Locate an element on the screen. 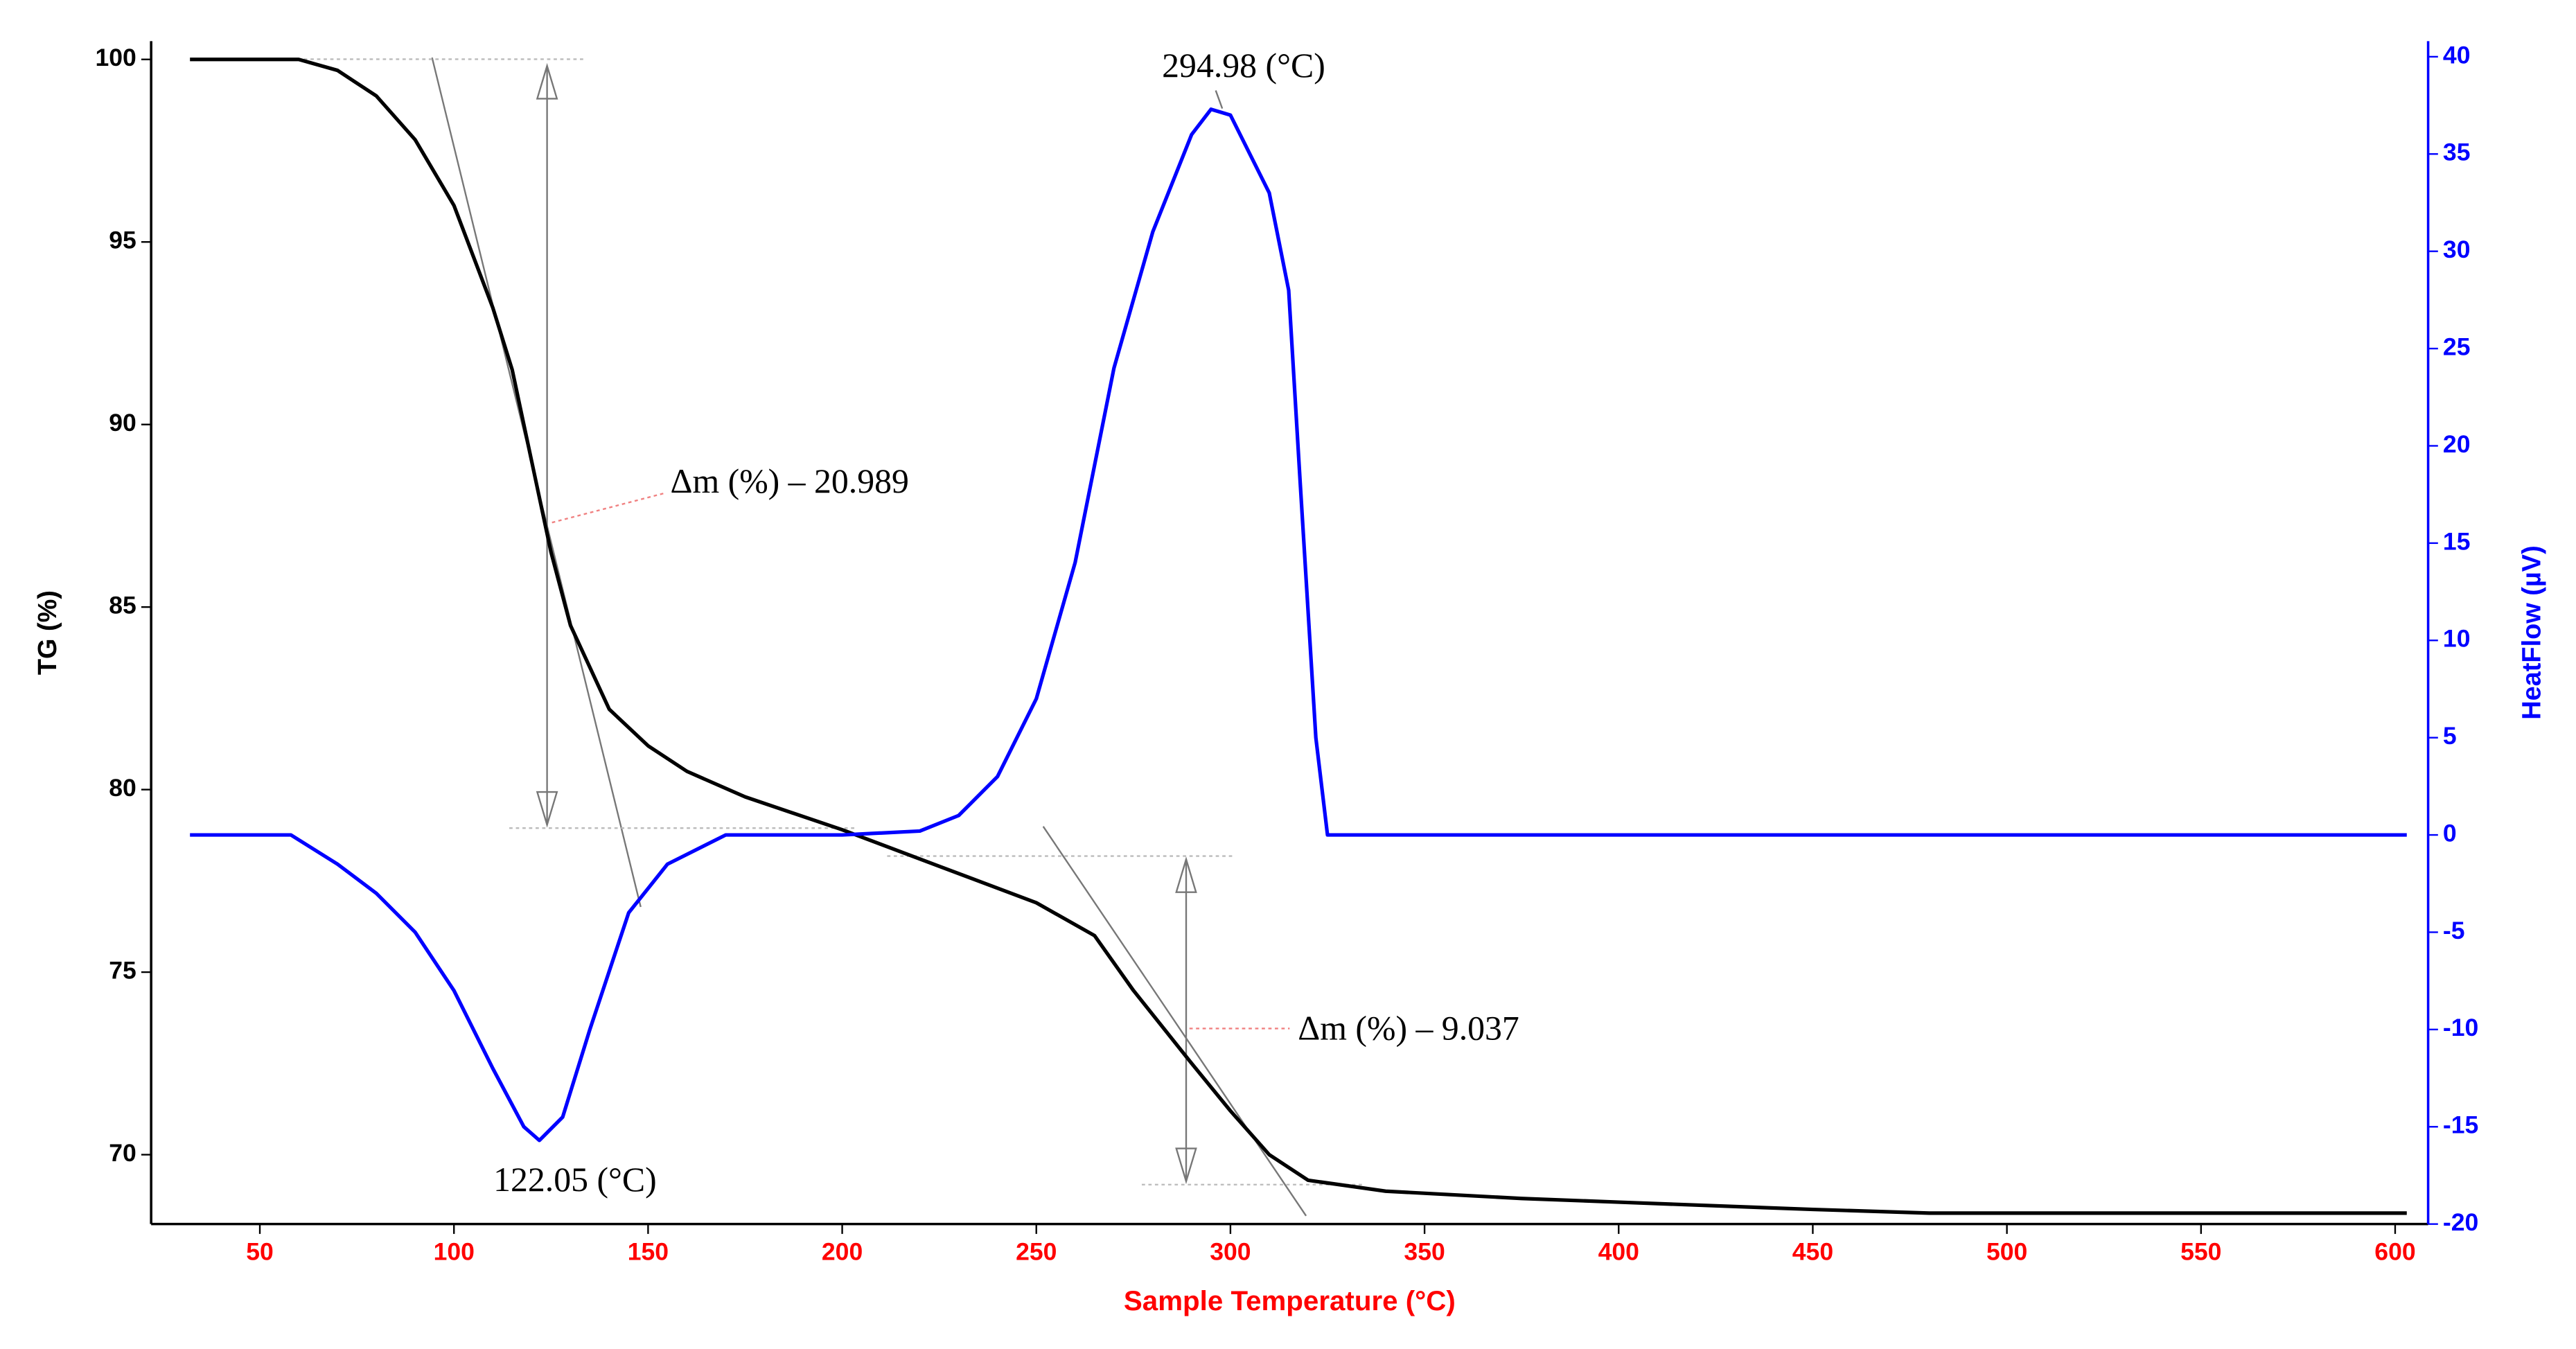 Image resolution: width=2576 pixels, height=1349 pixels. y-tick-label: 95 is located at coordinates (123, 241).